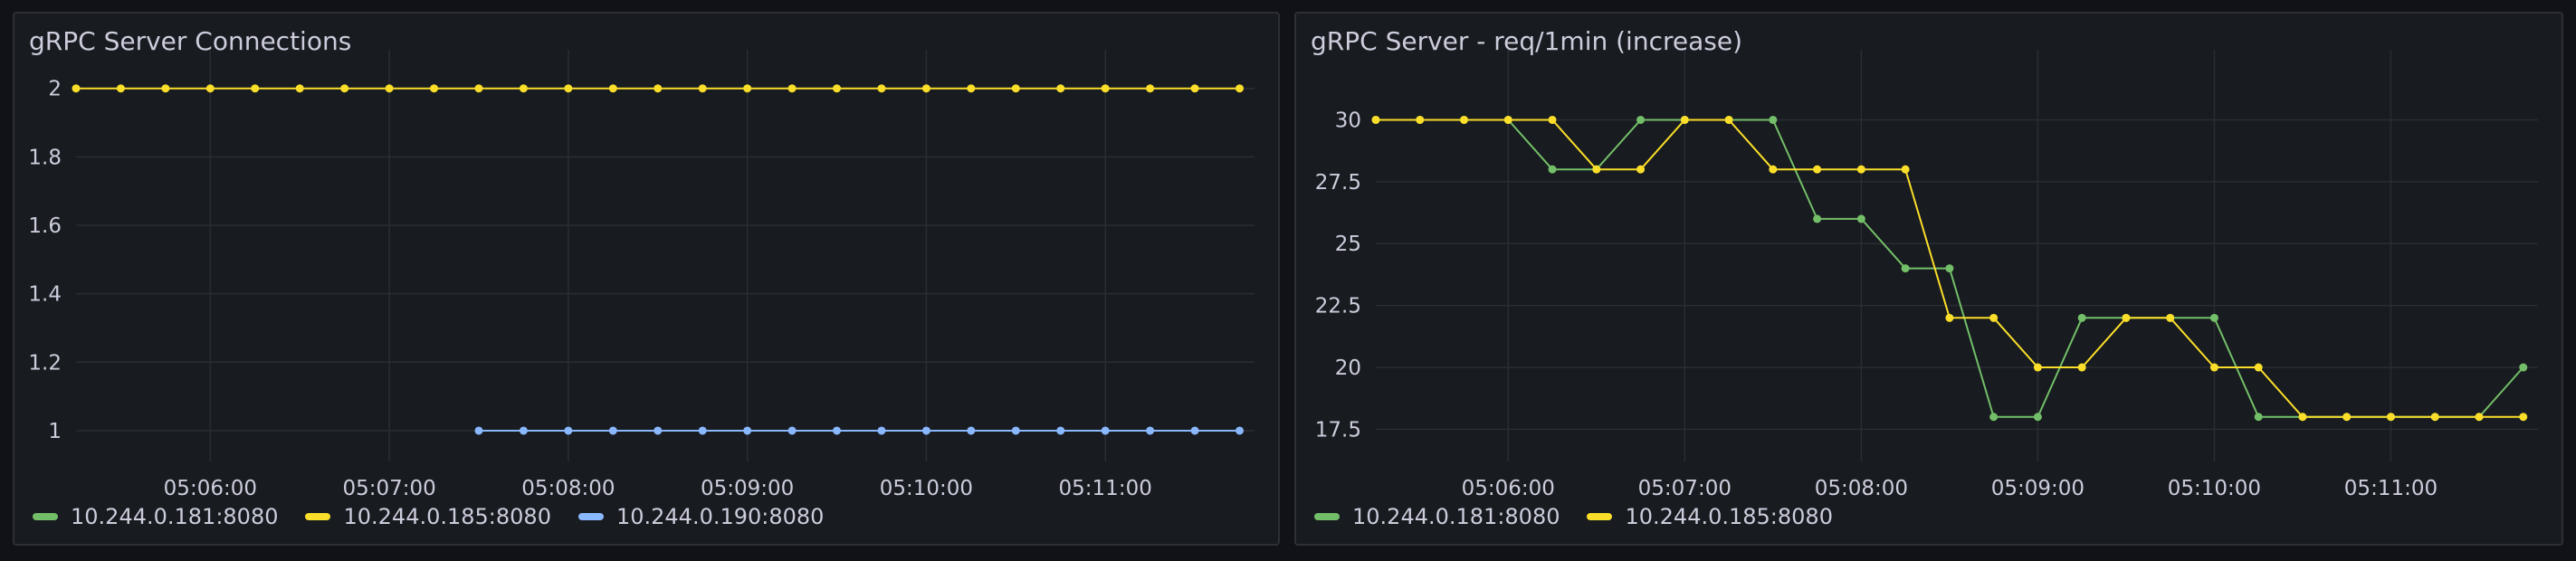 This screenshot has height=561, width=2576. Describe the element at coordinates (1348, 368) in the screenshot. I see `y-tick-label: 20` at that location.